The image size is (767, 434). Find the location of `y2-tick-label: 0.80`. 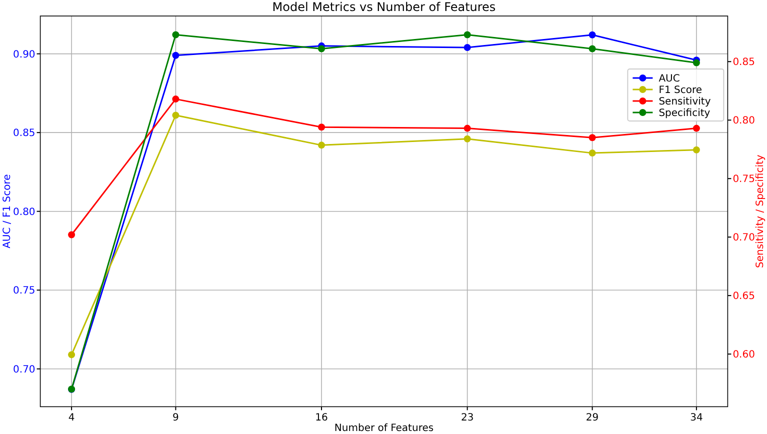

y2-tick-label: 0.80 is located at coordinates (743, 121).